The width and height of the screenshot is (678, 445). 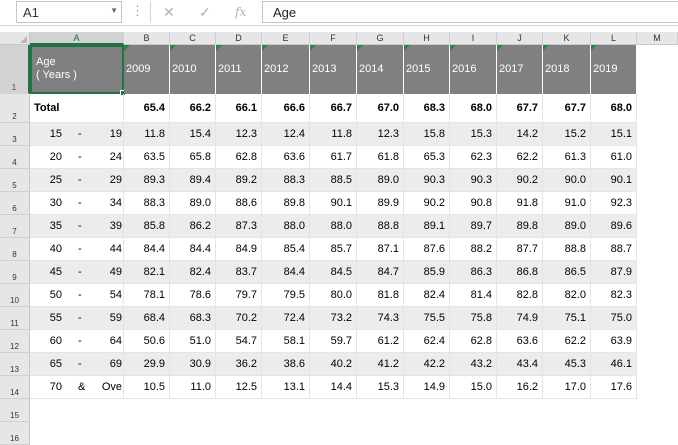 I want to click on column-header-f: F, so click(x=333, y=38).